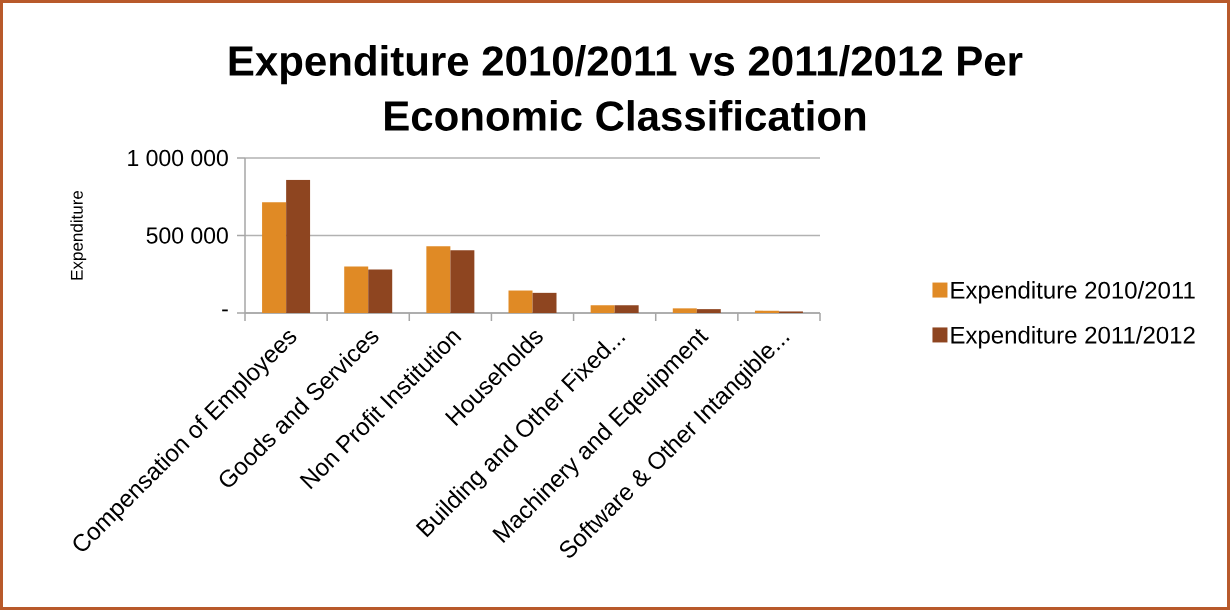  Describe the element at coordinates (187, 235) in the screenshot. I see `y-tick-label: 500 000` at that location.